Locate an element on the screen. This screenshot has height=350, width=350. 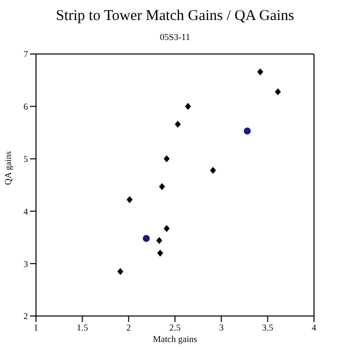
x-tick-label: 1.5 is located at coordinates (82, 327).